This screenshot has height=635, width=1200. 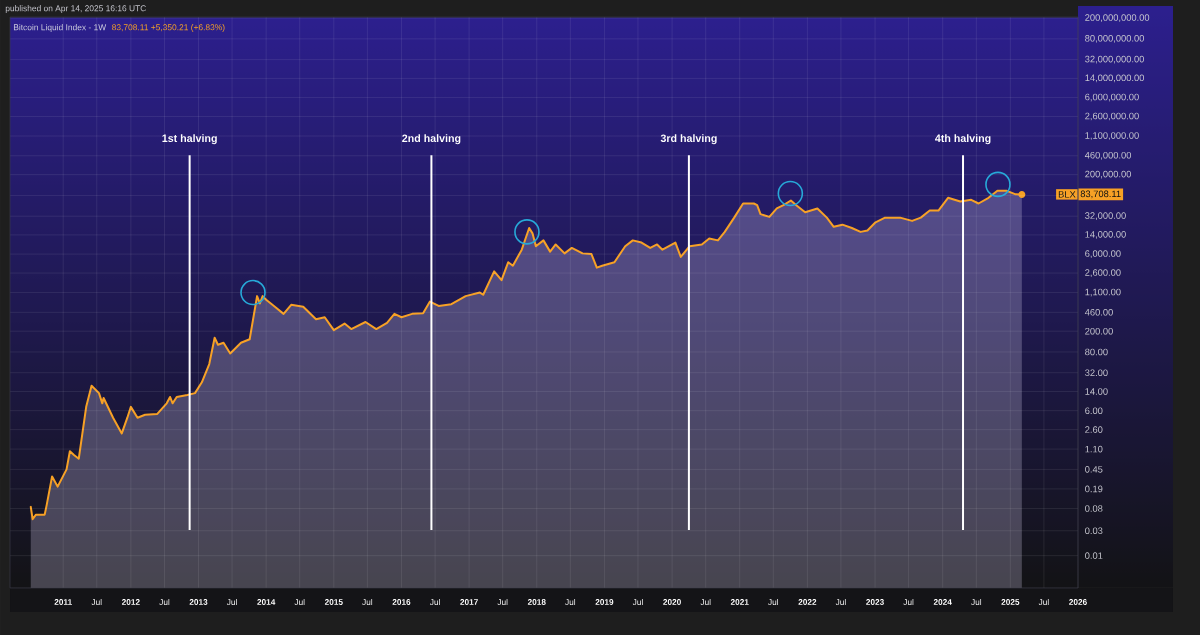 I want to click on x-tick-label: 2022, so click(x=807, y=602).